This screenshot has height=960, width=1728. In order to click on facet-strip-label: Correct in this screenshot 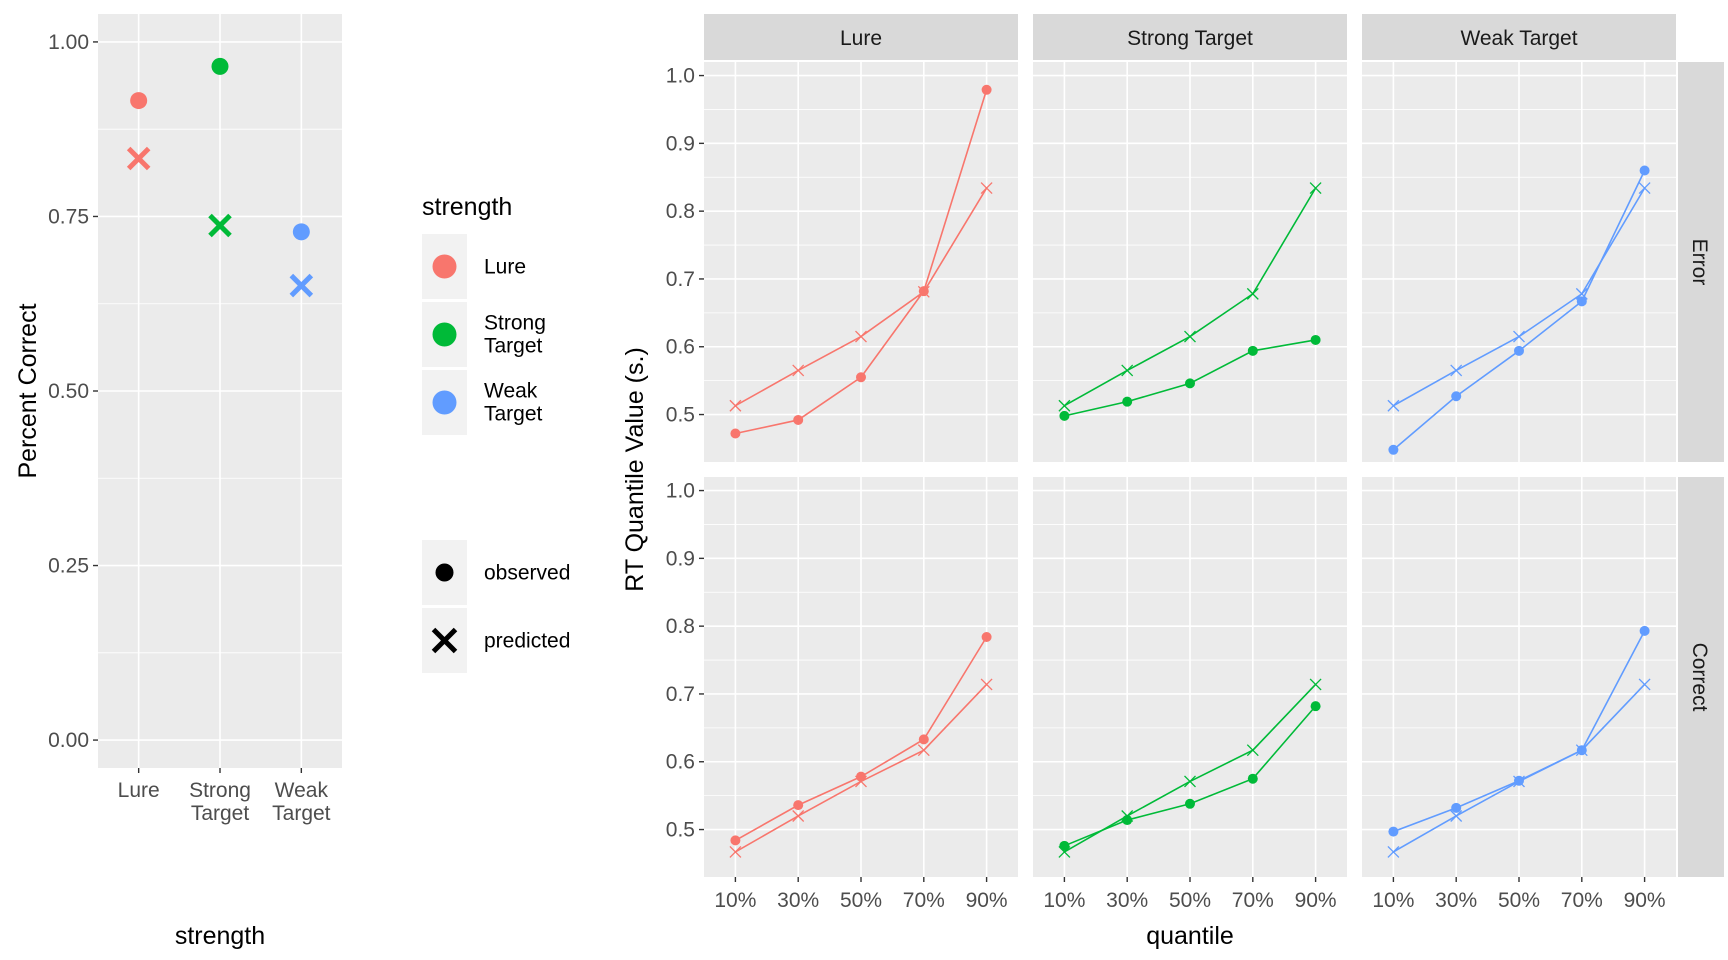, I will do `click(1699, 677)`.